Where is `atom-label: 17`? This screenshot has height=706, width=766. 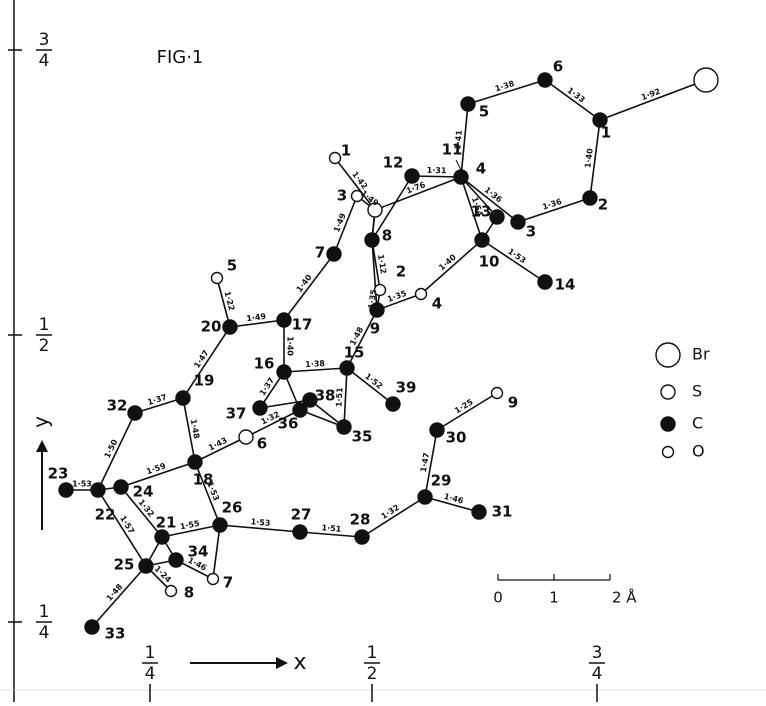 atom-label: 17 is located at coordinates (302, 325).